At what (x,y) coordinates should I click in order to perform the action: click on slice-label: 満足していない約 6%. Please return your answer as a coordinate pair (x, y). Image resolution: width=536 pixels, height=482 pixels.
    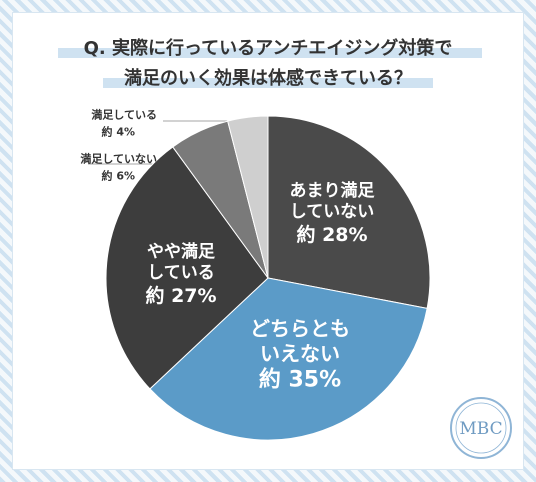
    Looking at the image, I should click on (118, 168).